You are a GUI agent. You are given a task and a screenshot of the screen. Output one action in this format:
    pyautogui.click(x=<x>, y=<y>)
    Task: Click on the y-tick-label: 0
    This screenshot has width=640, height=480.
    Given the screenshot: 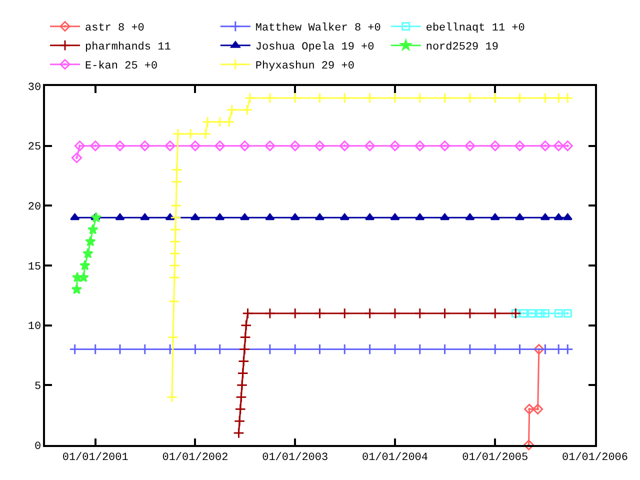 What is the action you would take?
    pyautogui.click(x=38, y=446)
    